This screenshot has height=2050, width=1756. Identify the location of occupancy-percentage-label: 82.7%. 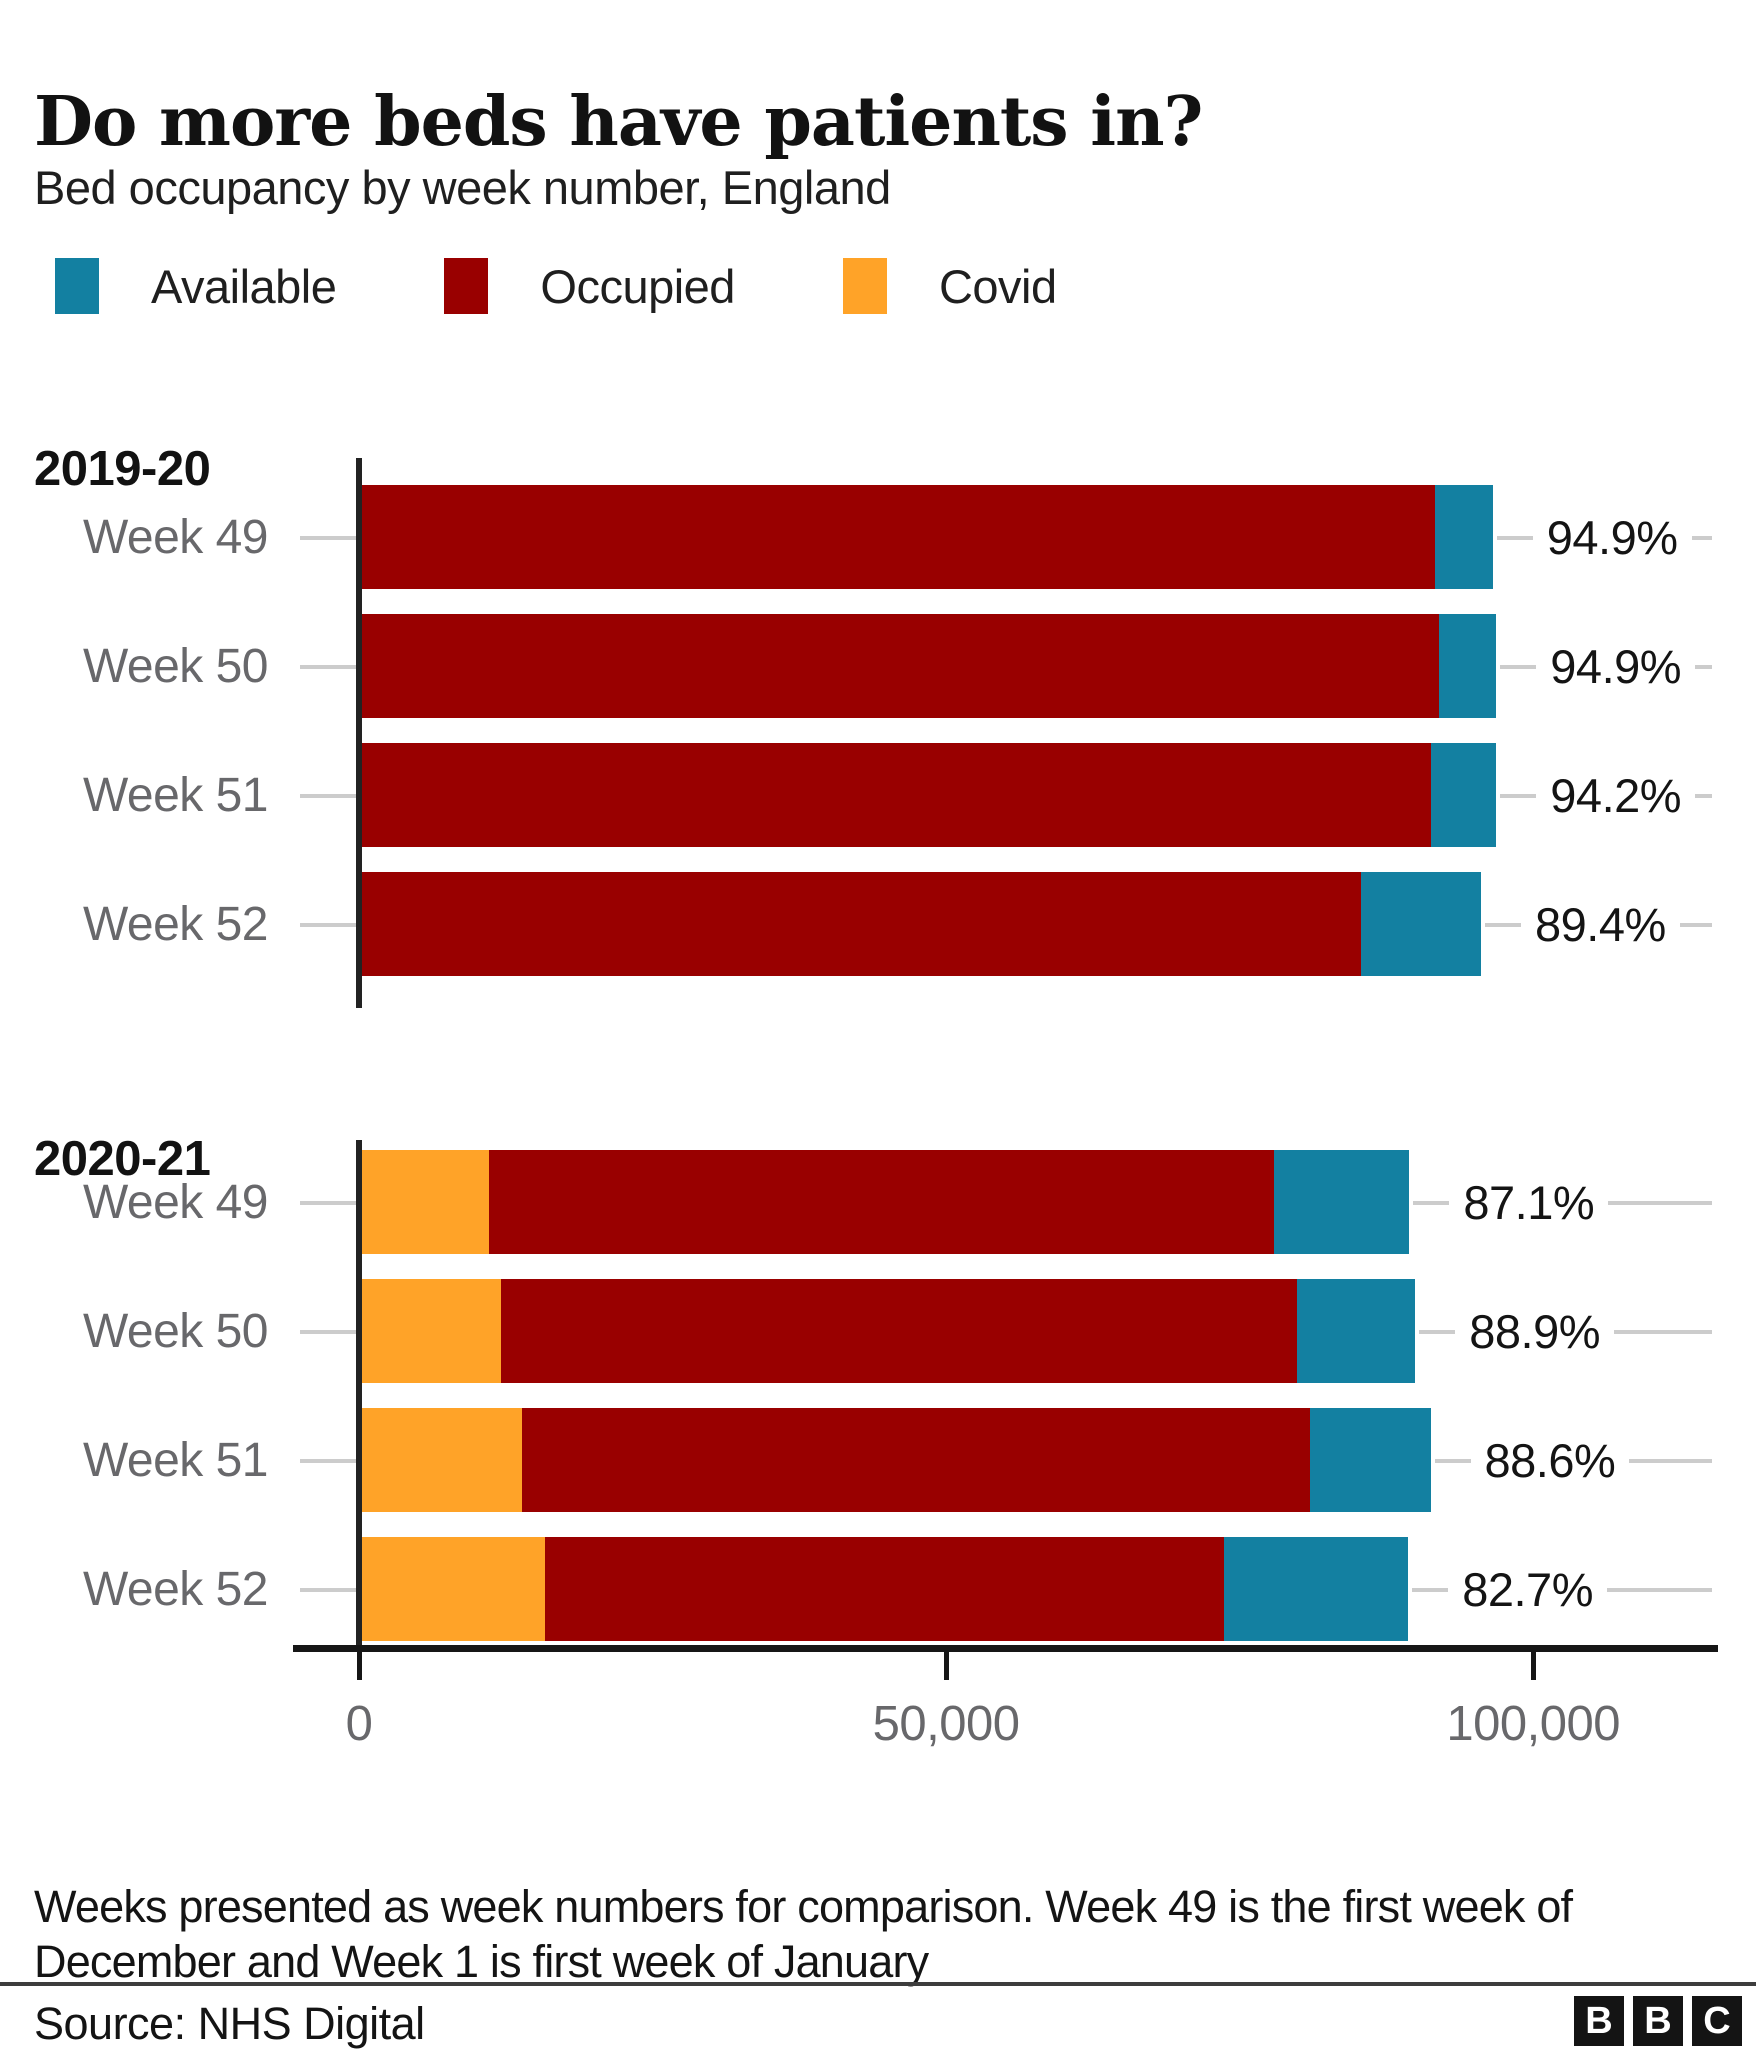
(1527, 1589).